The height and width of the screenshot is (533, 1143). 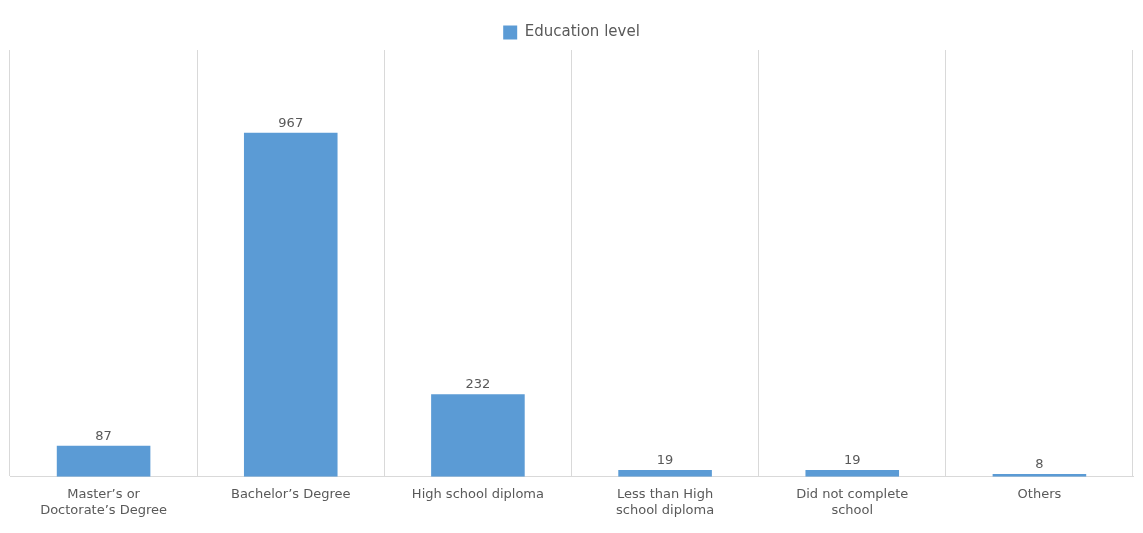 What do you see at coordinates (478, 384) in the screenshot?
I see `data-label: 232` at bounding box center [478, 384].